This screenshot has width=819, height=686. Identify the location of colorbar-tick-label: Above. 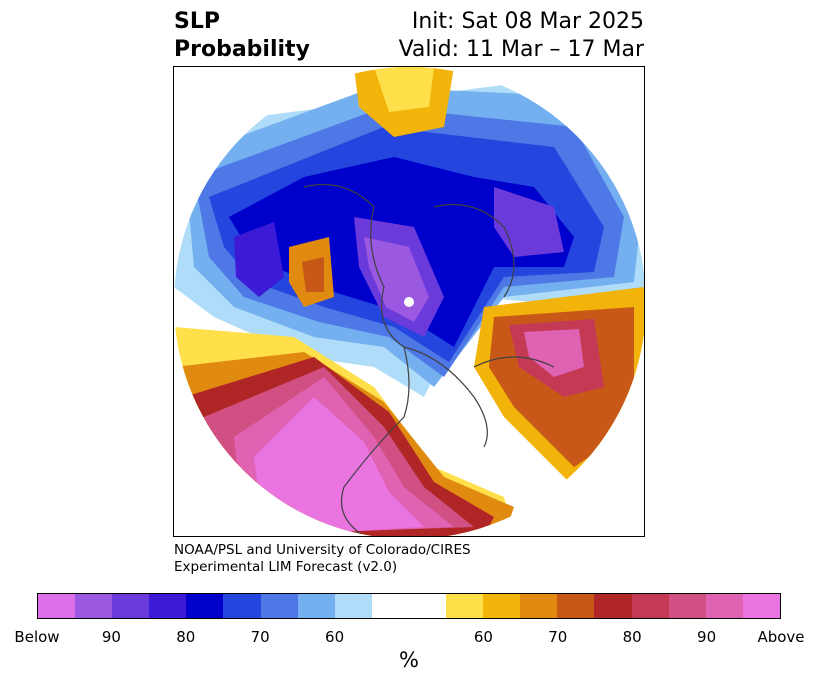
(781, 637).